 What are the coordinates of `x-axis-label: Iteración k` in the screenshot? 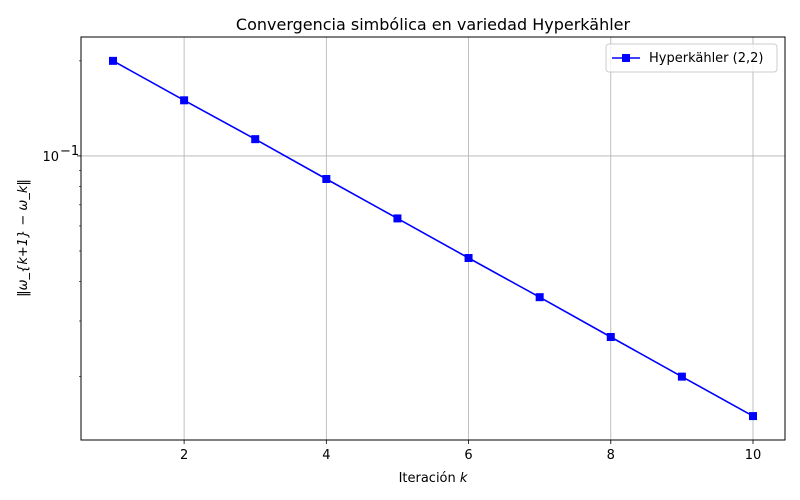 It's located at (433, 478).